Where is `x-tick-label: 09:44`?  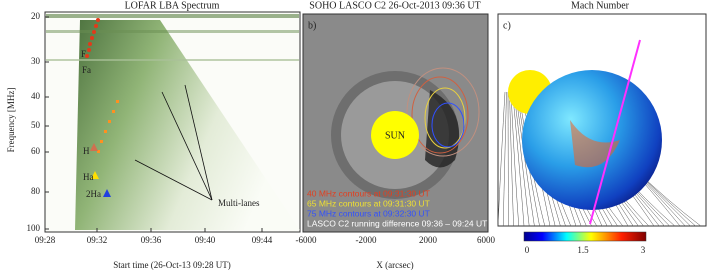
x-tick-label: 09:44 is located at coordinates (262, 240).